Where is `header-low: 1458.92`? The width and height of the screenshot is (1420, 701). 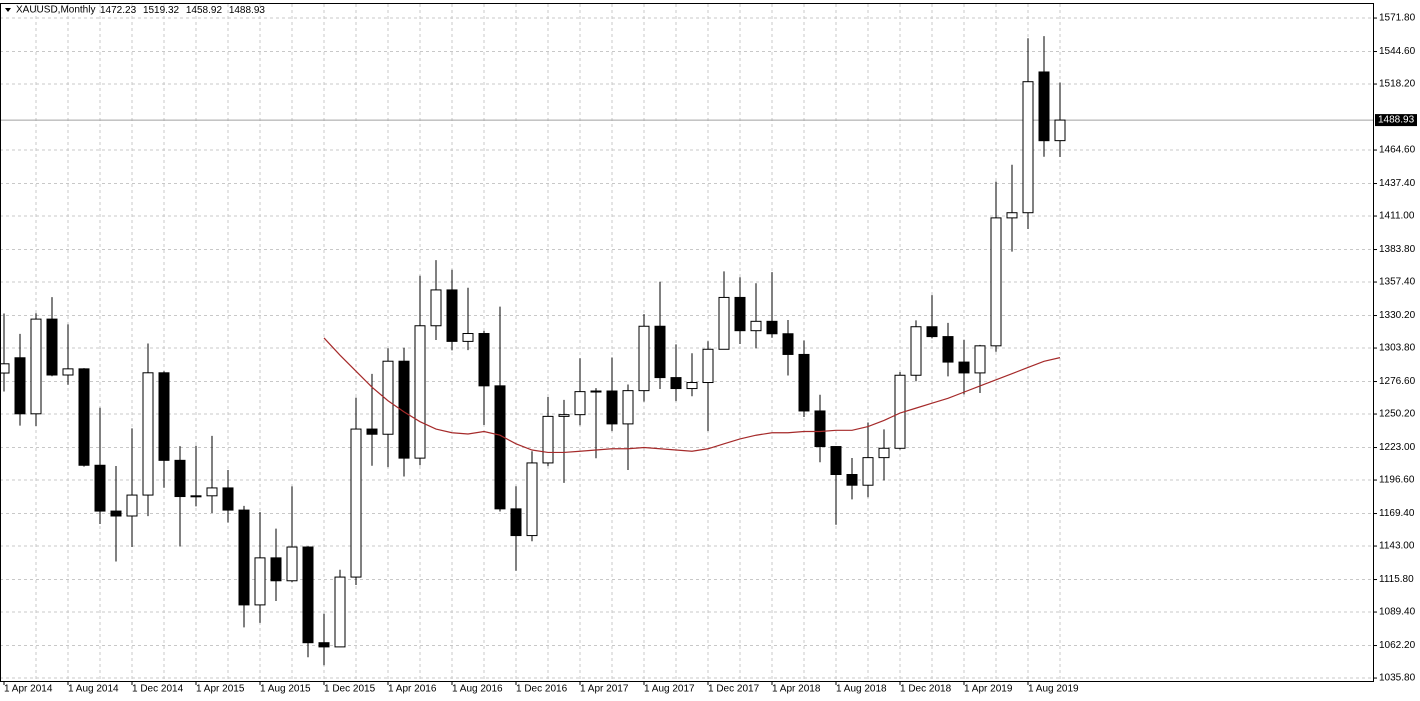 header-low: 1458.92 is located at coordinates (204, 10).